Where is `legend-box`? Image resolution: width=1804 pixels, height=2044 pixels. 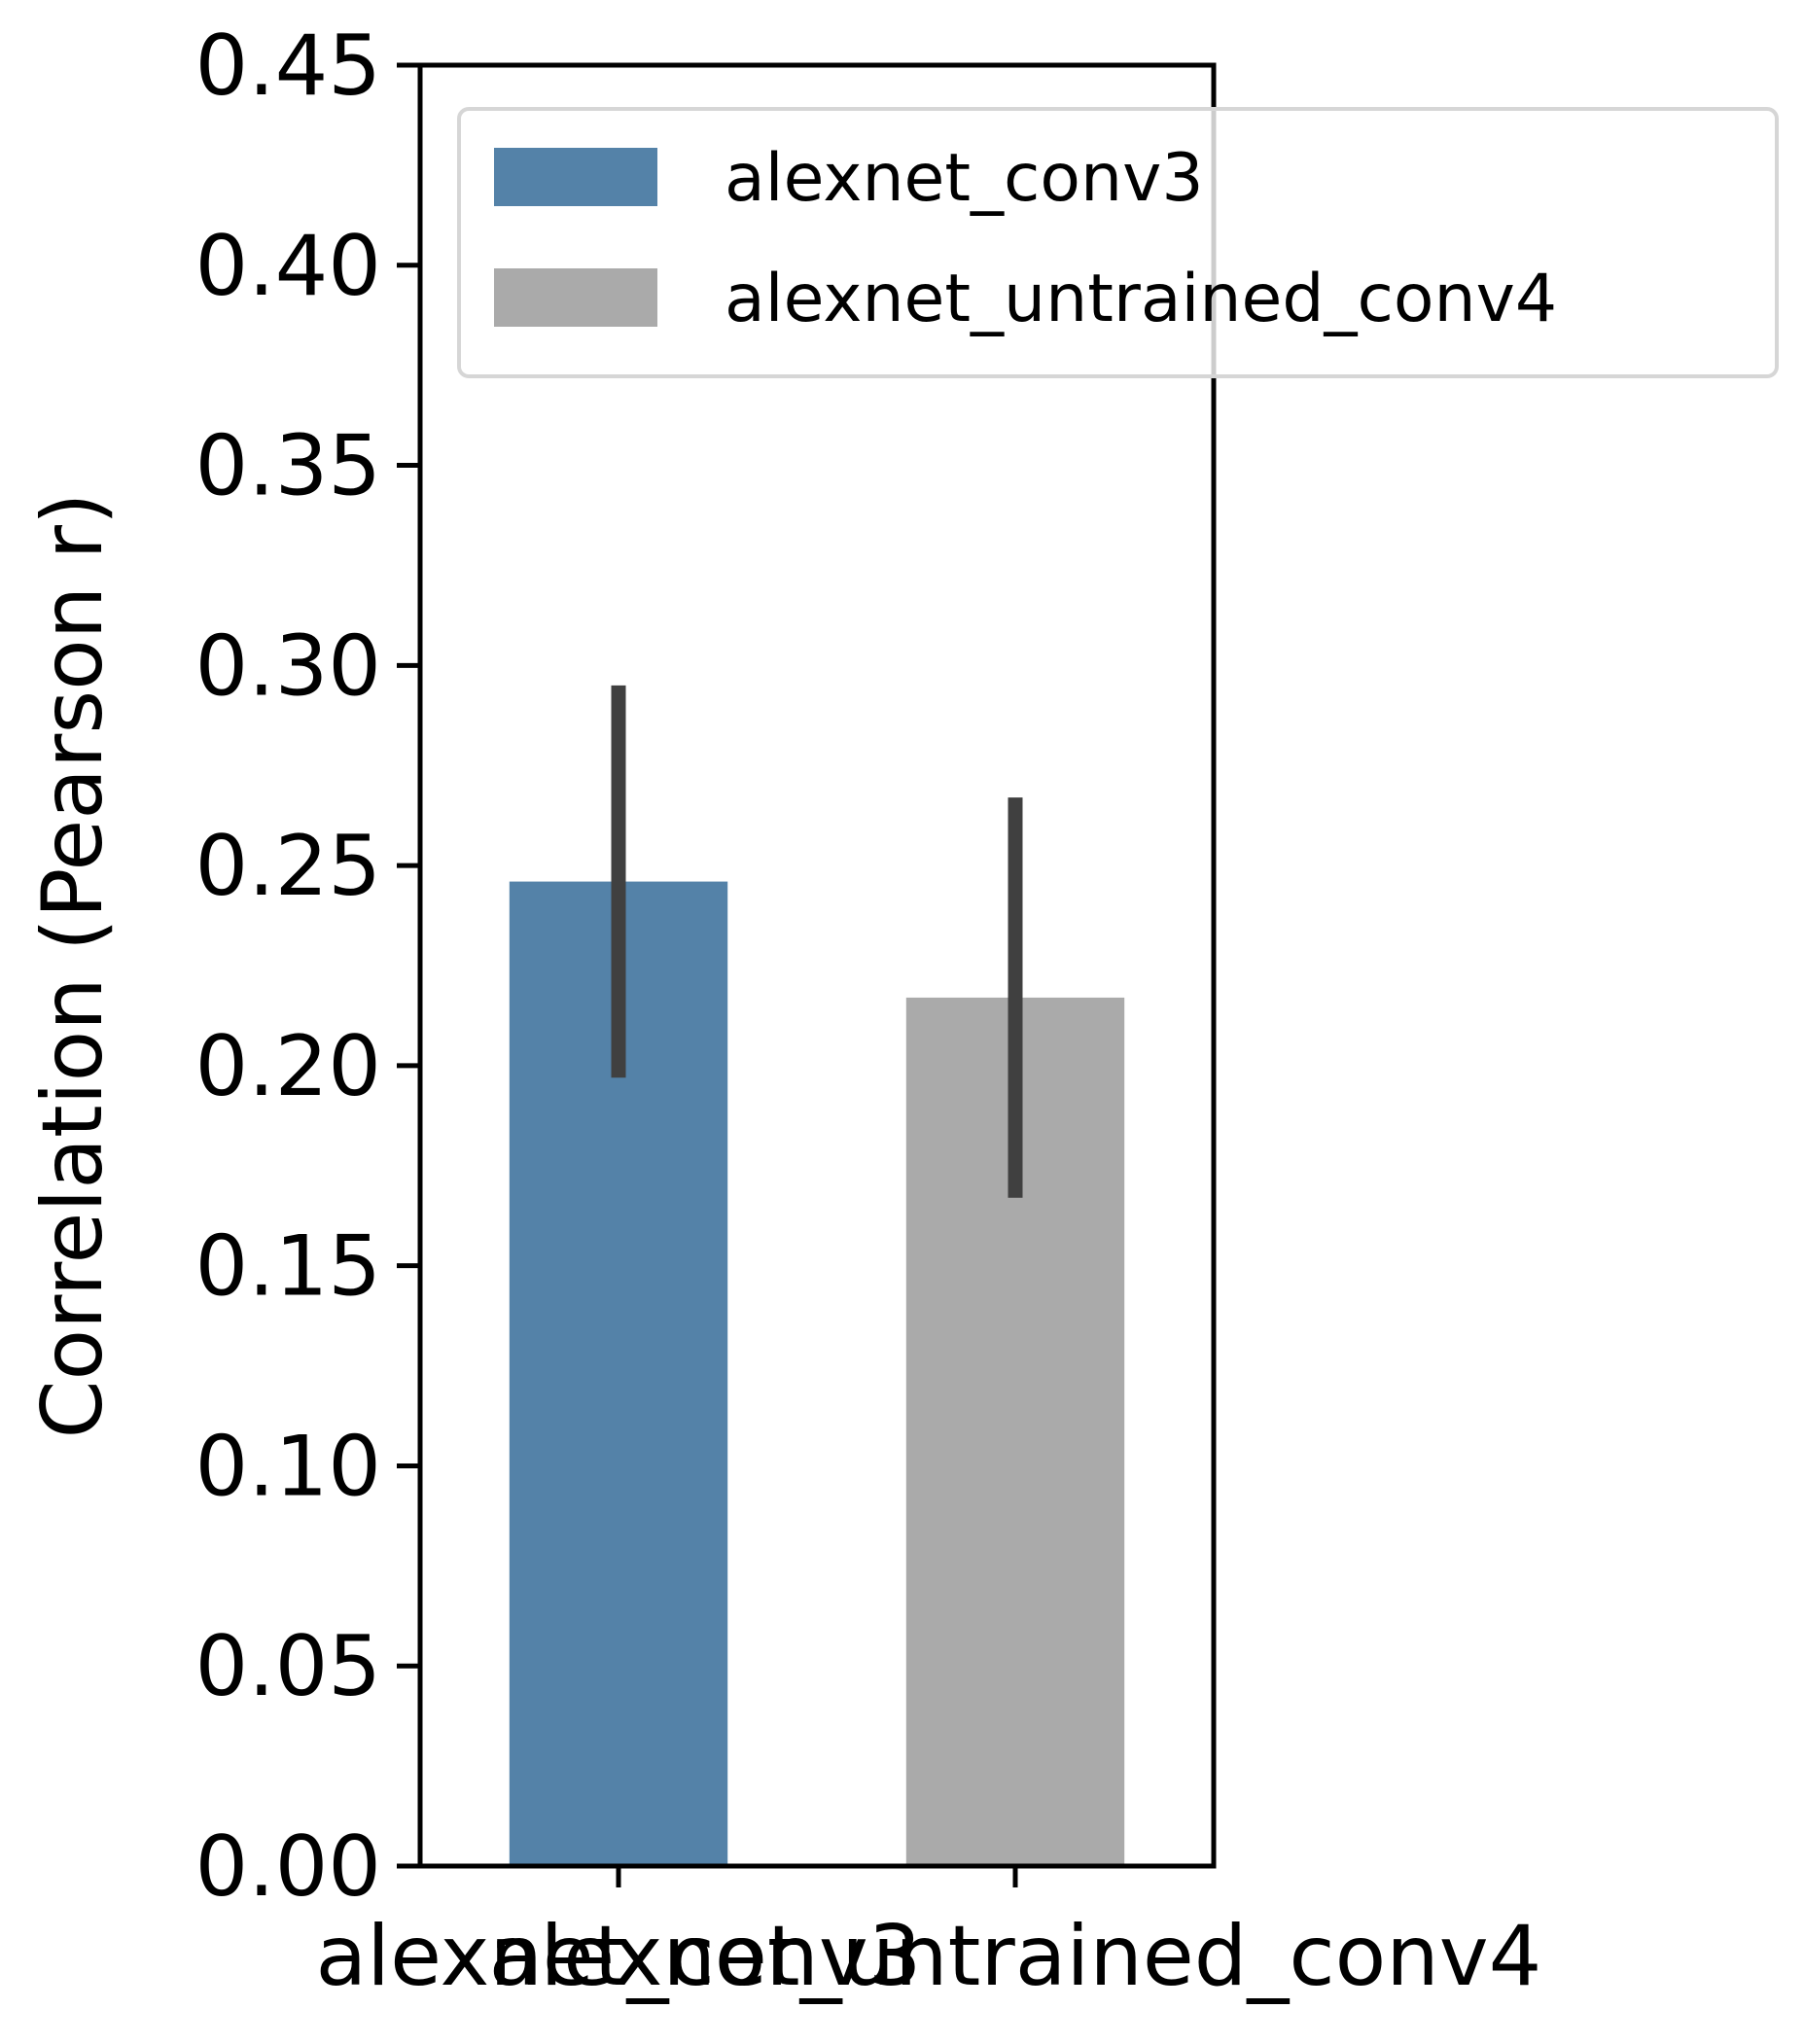
legend-box is located at coordinates (1118, 243).